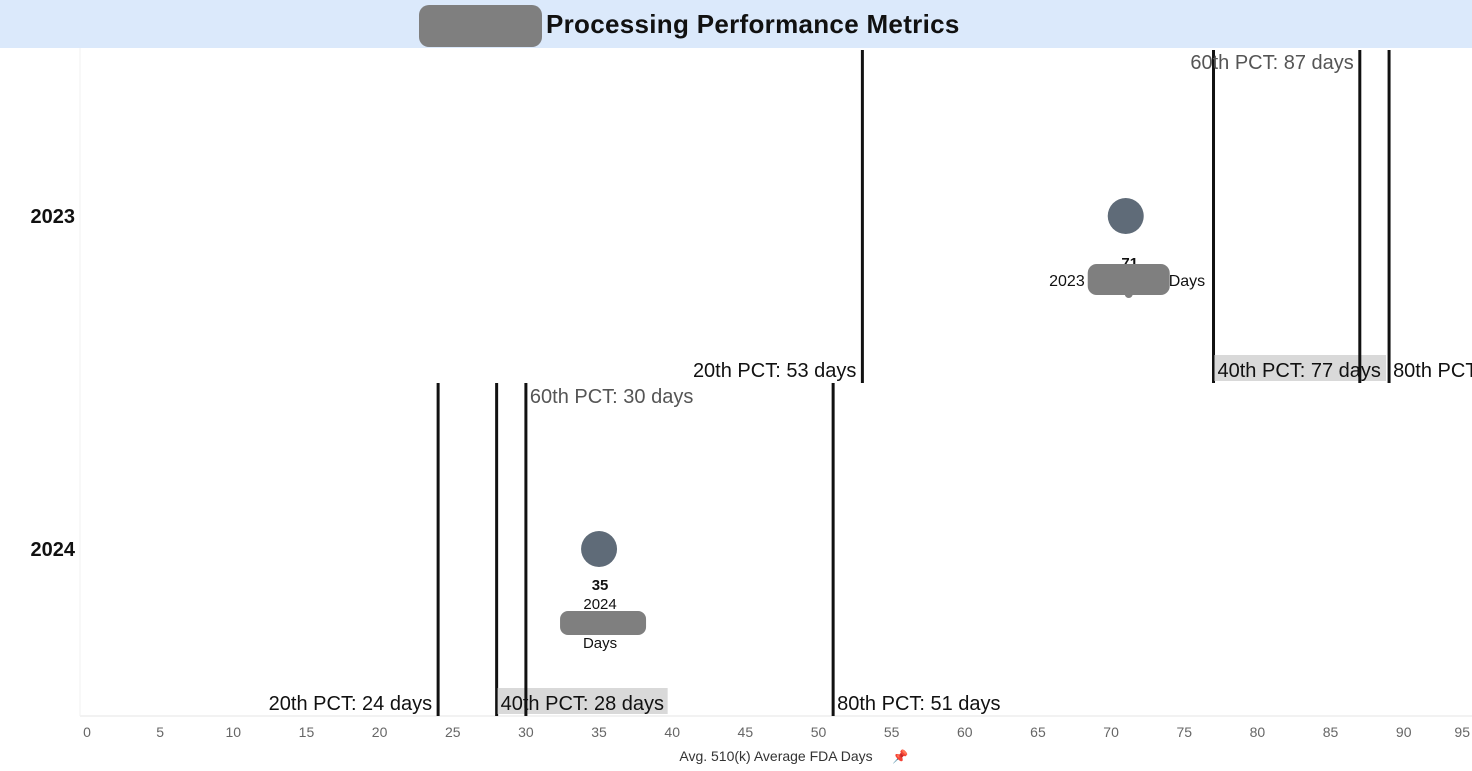 This screenshot has height=771, width=1472. I want to click on x-tick-label: 35, so click(599, 732).